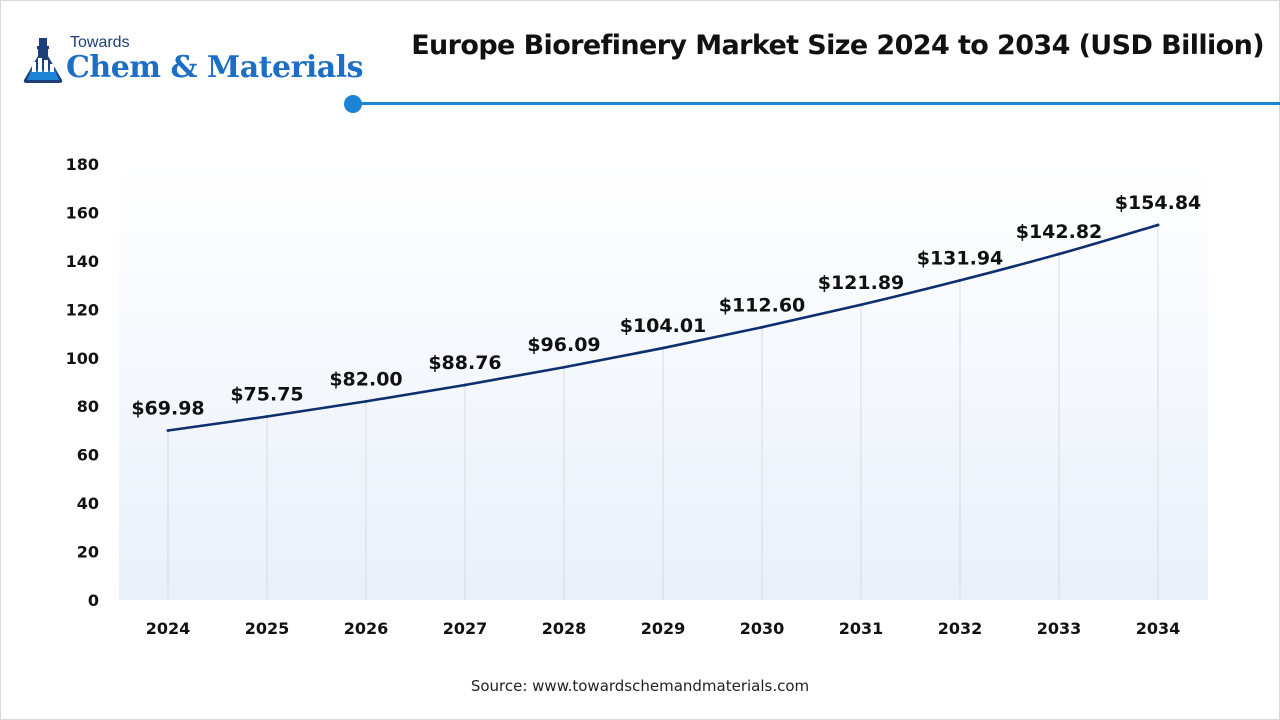 The image size is (1280, 720). I want to click on title-rule-line, so click(820, 103).